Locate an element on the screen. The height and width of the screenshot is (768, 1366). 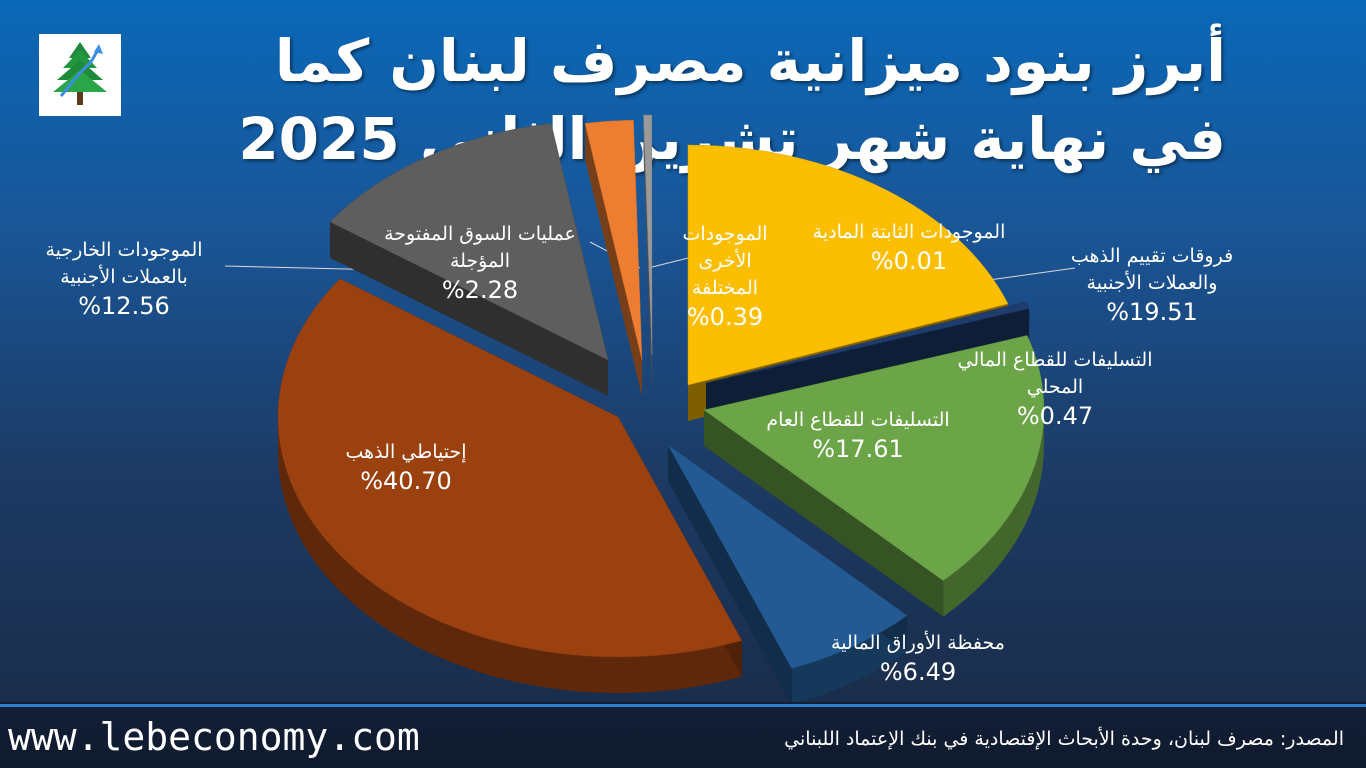
slice-label: إحتياطي الذهب %40.70 is located at coordinates (406, 468).